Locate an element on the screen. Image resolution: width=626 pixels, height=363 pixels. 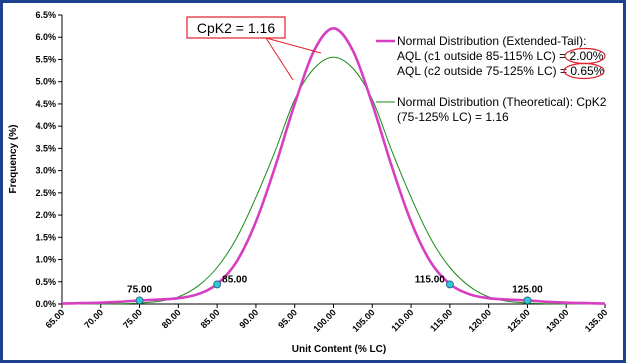
x-tick-label: 130.00 is located at coordinates (557, 320).